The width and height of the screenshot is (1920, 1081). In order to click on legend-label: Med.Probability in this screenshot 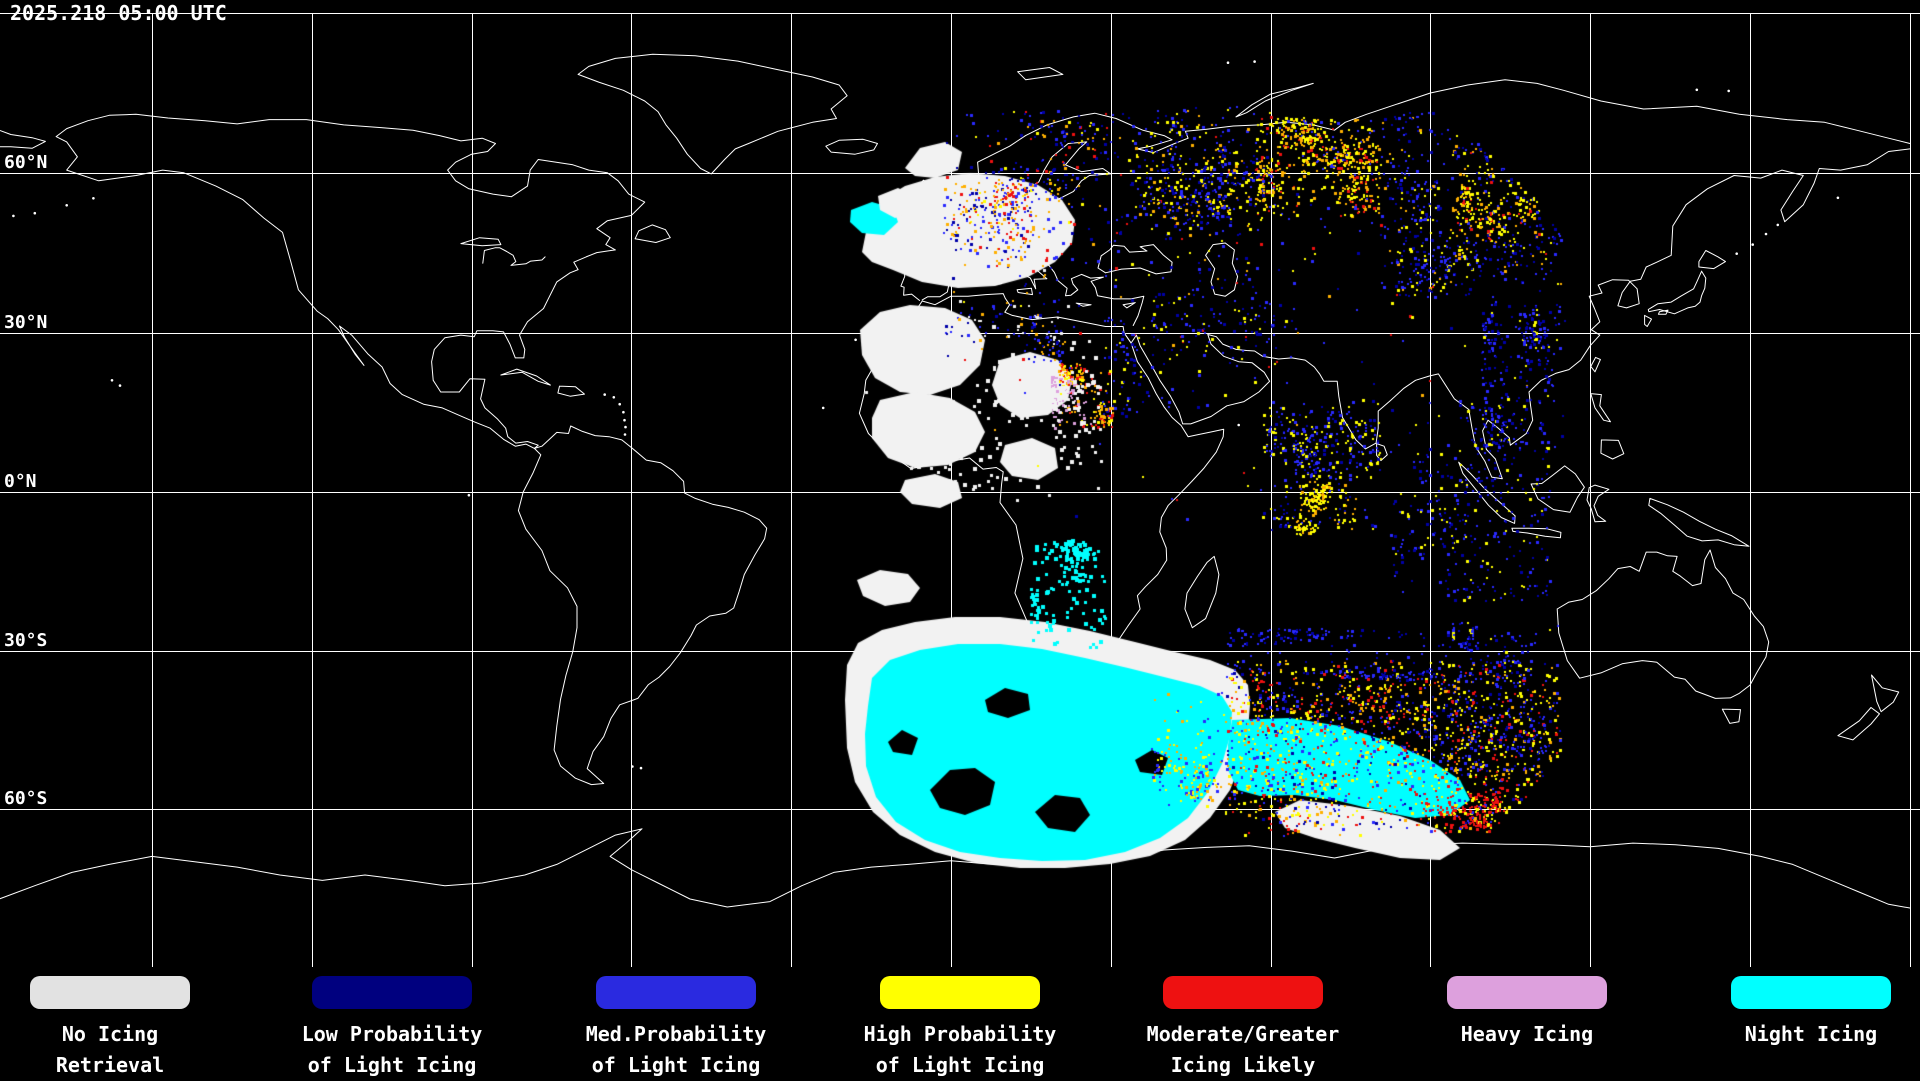, I will do `click(676, 1034)`.